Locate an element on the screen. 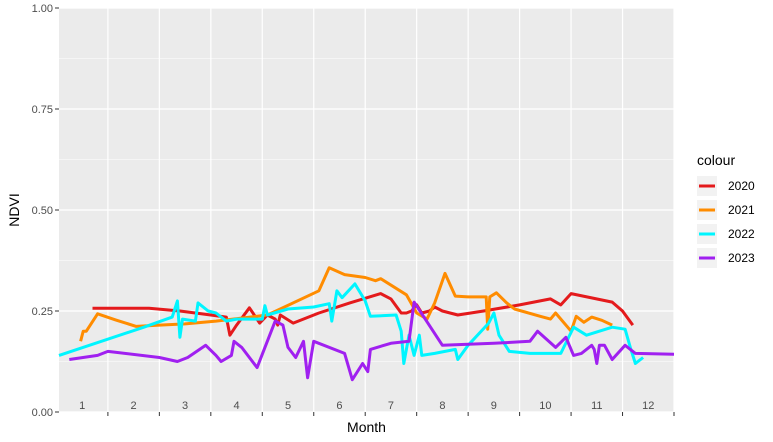 This screenshot has height=442, width=773. x-tick-label: 7 is located at coordinates (391, 406).